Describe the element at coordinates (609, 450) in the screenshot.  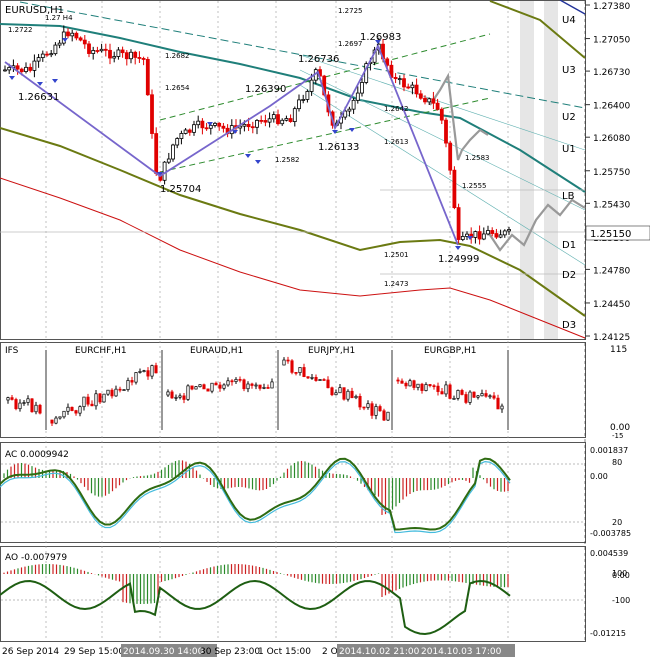
I see `ac-axis-label: 0.001837` at that location.